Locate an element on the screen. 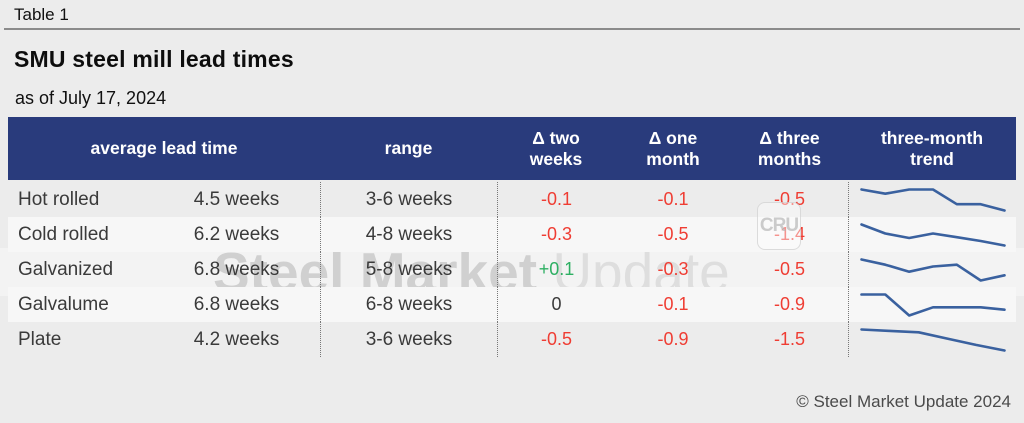  copyright-footer: © Steel Market Update 2024 is located at coordinates (903, 401).